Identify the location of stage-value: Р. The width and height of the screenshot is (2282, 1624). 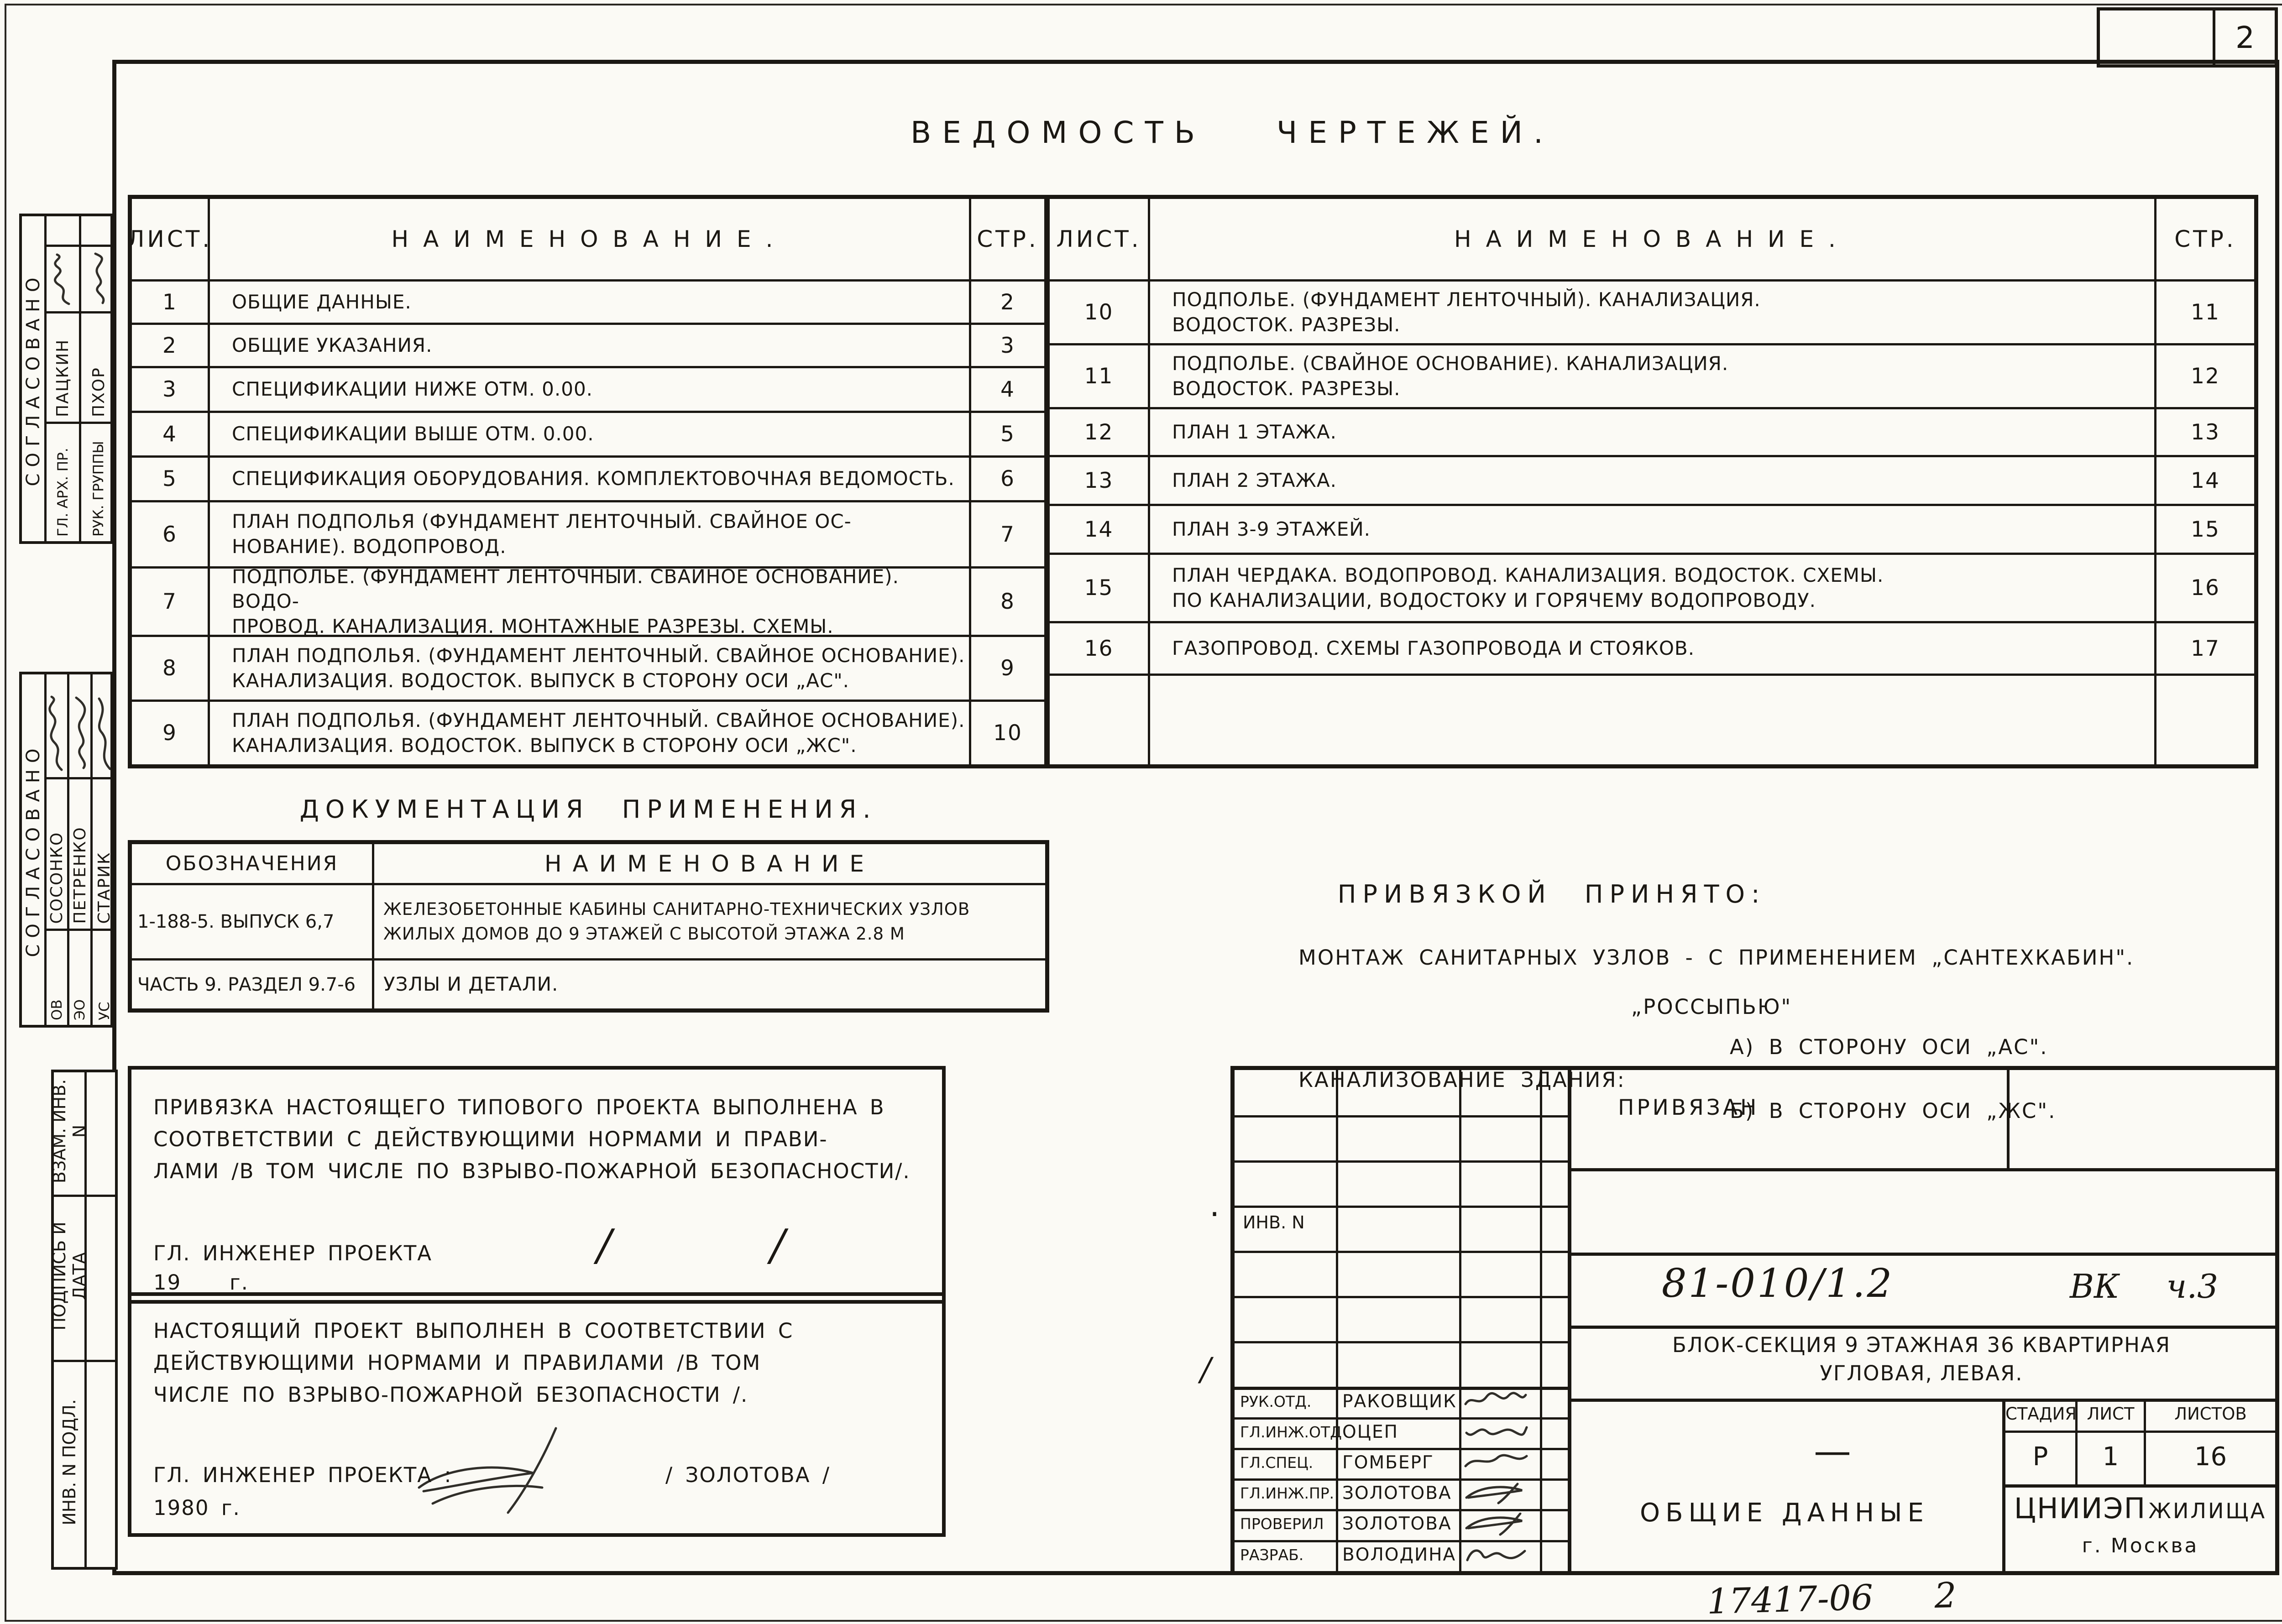
(2040, 1457).